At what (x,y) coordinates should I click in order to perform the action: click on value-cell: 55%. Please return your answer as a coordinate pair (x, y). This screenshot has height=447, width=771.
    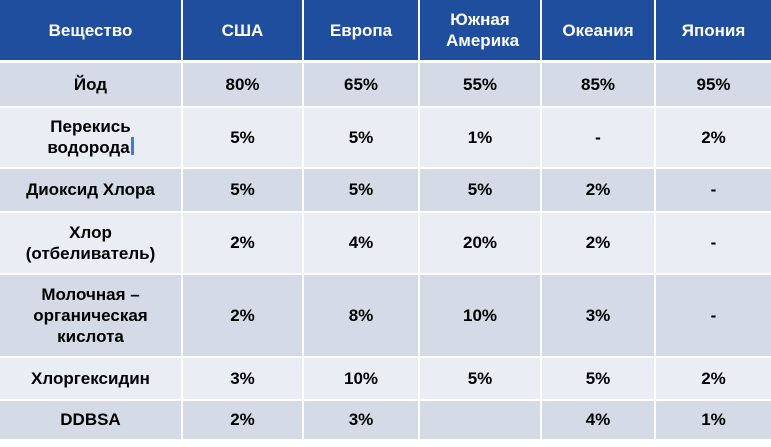
    Looking at the image, I should click on (480, 84).